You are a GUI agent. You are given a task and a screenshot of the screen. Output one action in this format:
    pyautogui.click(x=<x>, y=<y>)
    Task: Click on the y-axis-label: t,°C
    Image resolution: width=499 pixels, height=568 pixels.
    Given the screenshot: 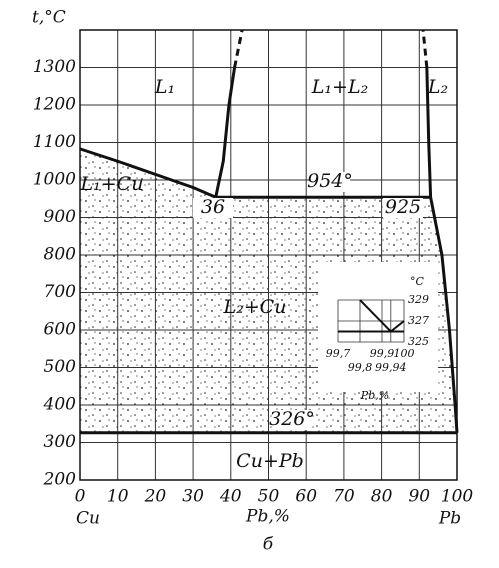 What is the action you would take?
    pyautogui.click(x=49, y=18)
    